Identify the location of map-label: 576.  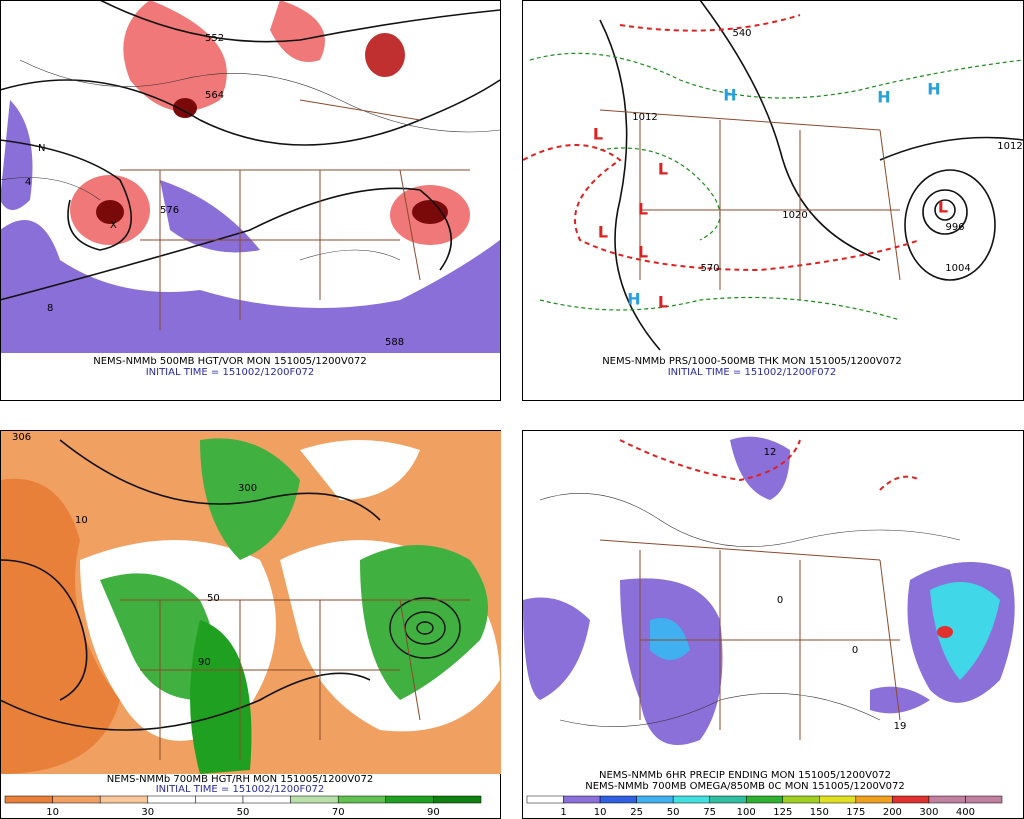
(169, 210).